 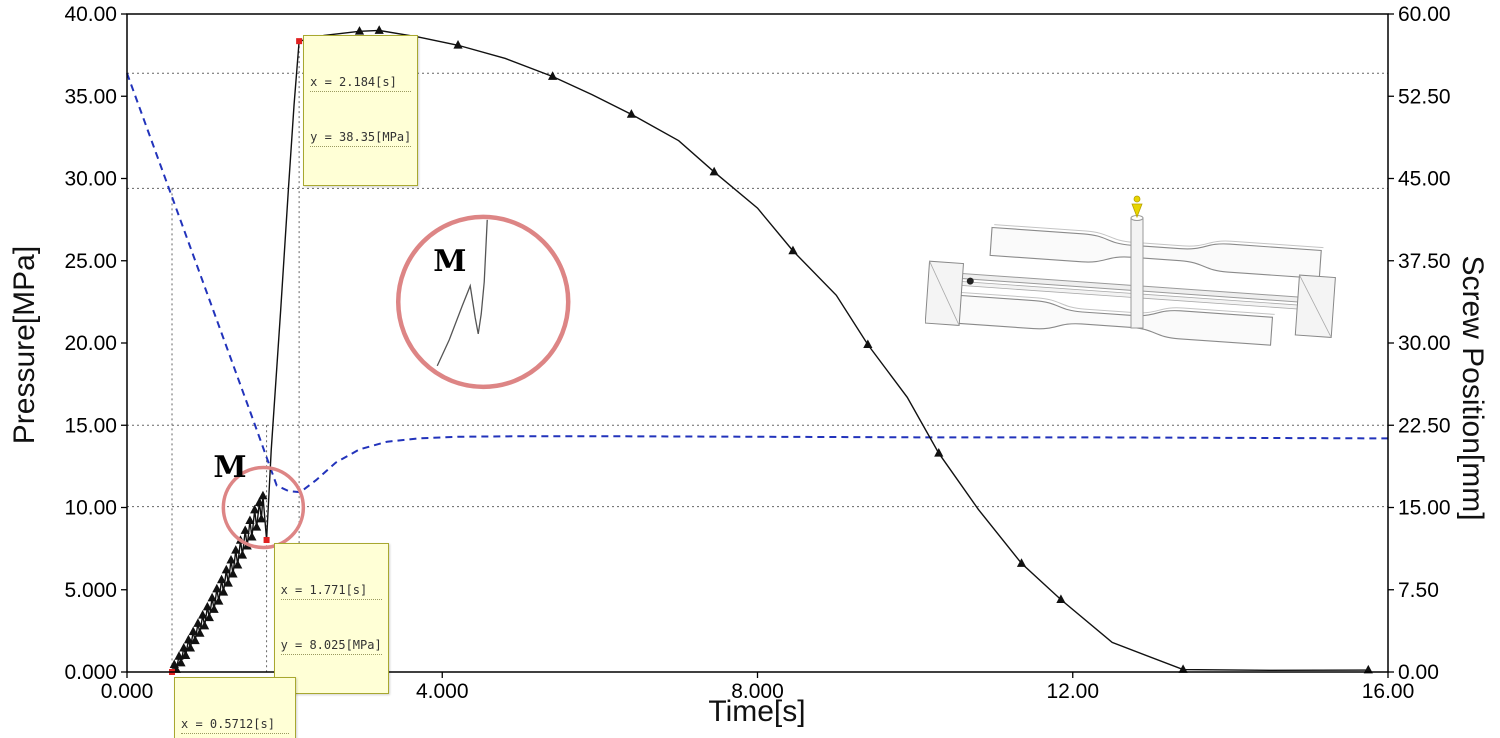 I want to click on nozzle-tip-icon, so click(x=1137, y=211).